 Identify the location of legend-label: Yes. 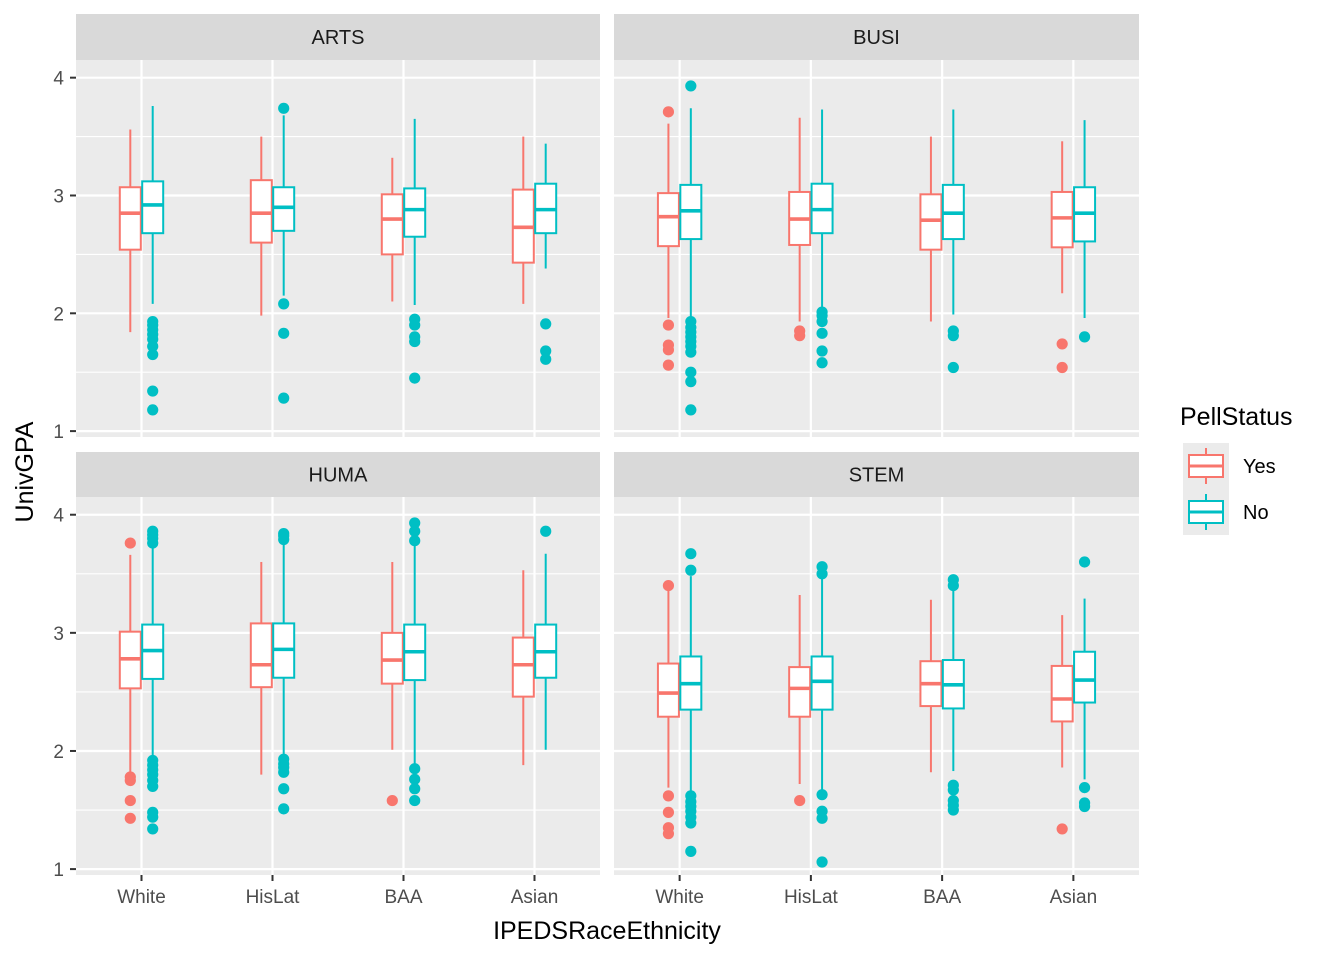
(1259, 467).